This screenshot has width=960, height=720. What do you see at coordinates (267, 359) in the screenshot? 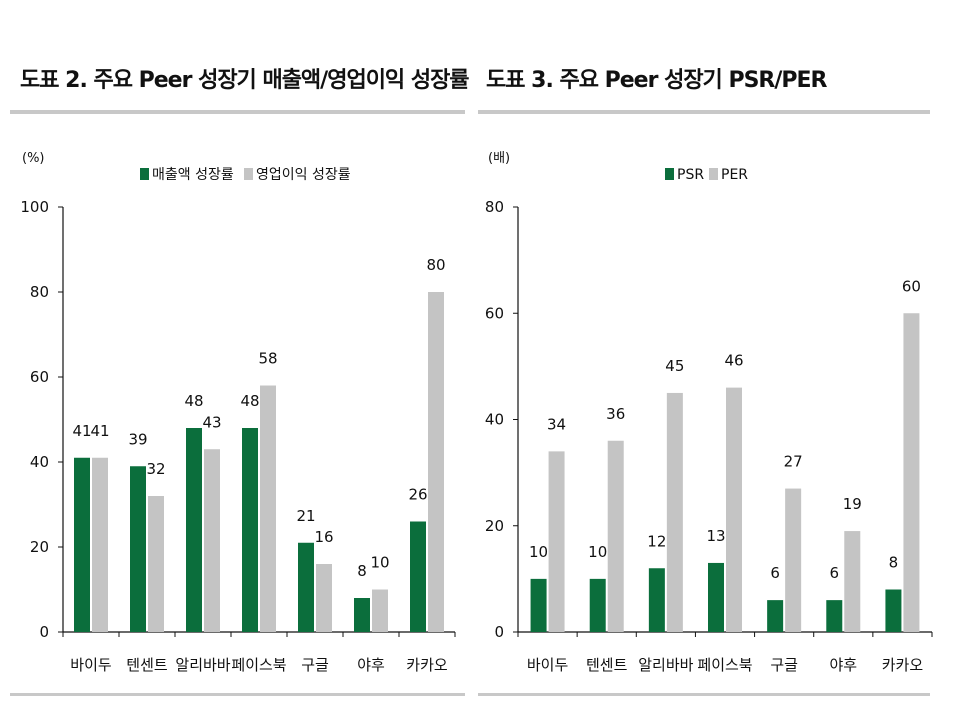
I see `data-label: 58` at bounding box center [267, 359].